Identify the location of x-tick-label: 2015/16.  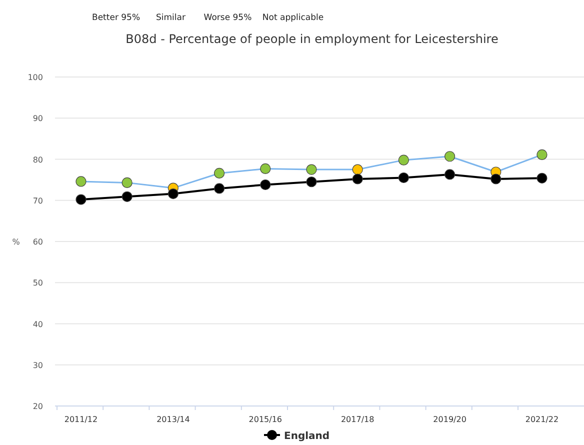
(265, 419).